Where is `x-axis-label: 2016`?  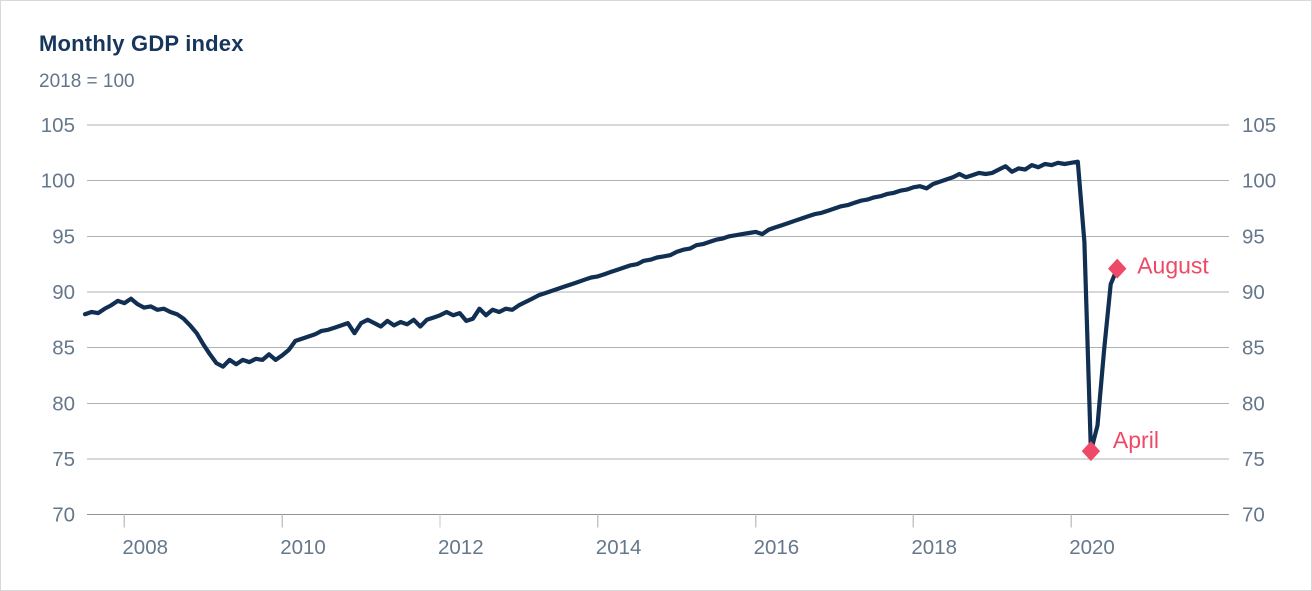 x-axis-label: 2016 is located at coordinates (777, 547).